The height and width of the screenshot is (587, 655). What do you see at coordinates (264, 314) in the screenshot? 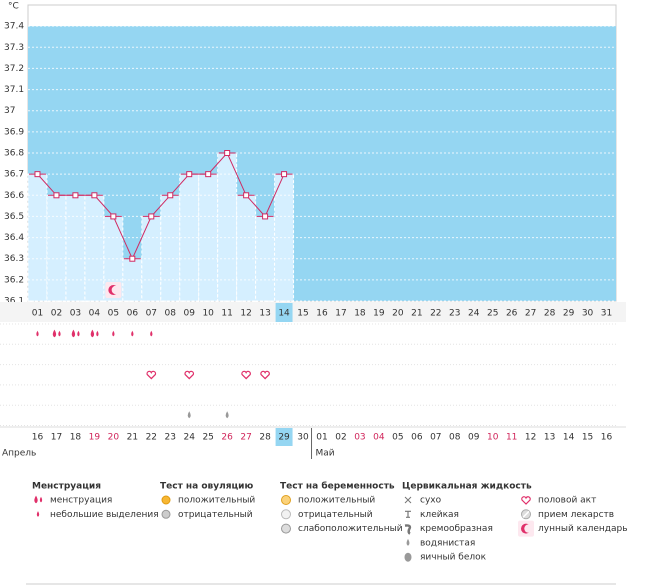
I see `x-tick-label: 13` at bounding box center [264, 314].